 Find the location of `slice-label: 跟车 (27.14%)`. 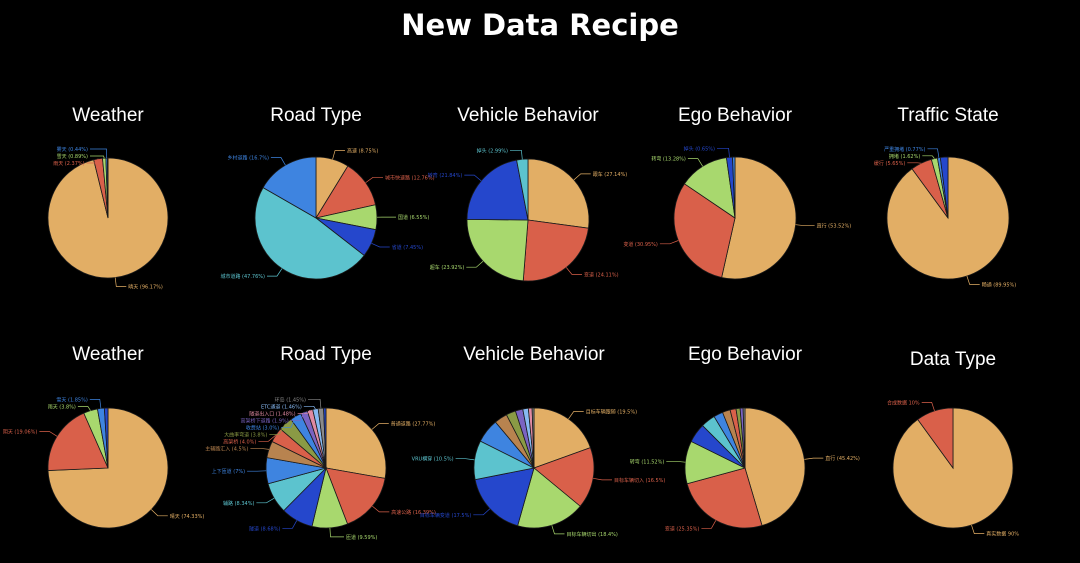

slice-label: 跟车 (27.14%) is located at coordinates (610, 174).